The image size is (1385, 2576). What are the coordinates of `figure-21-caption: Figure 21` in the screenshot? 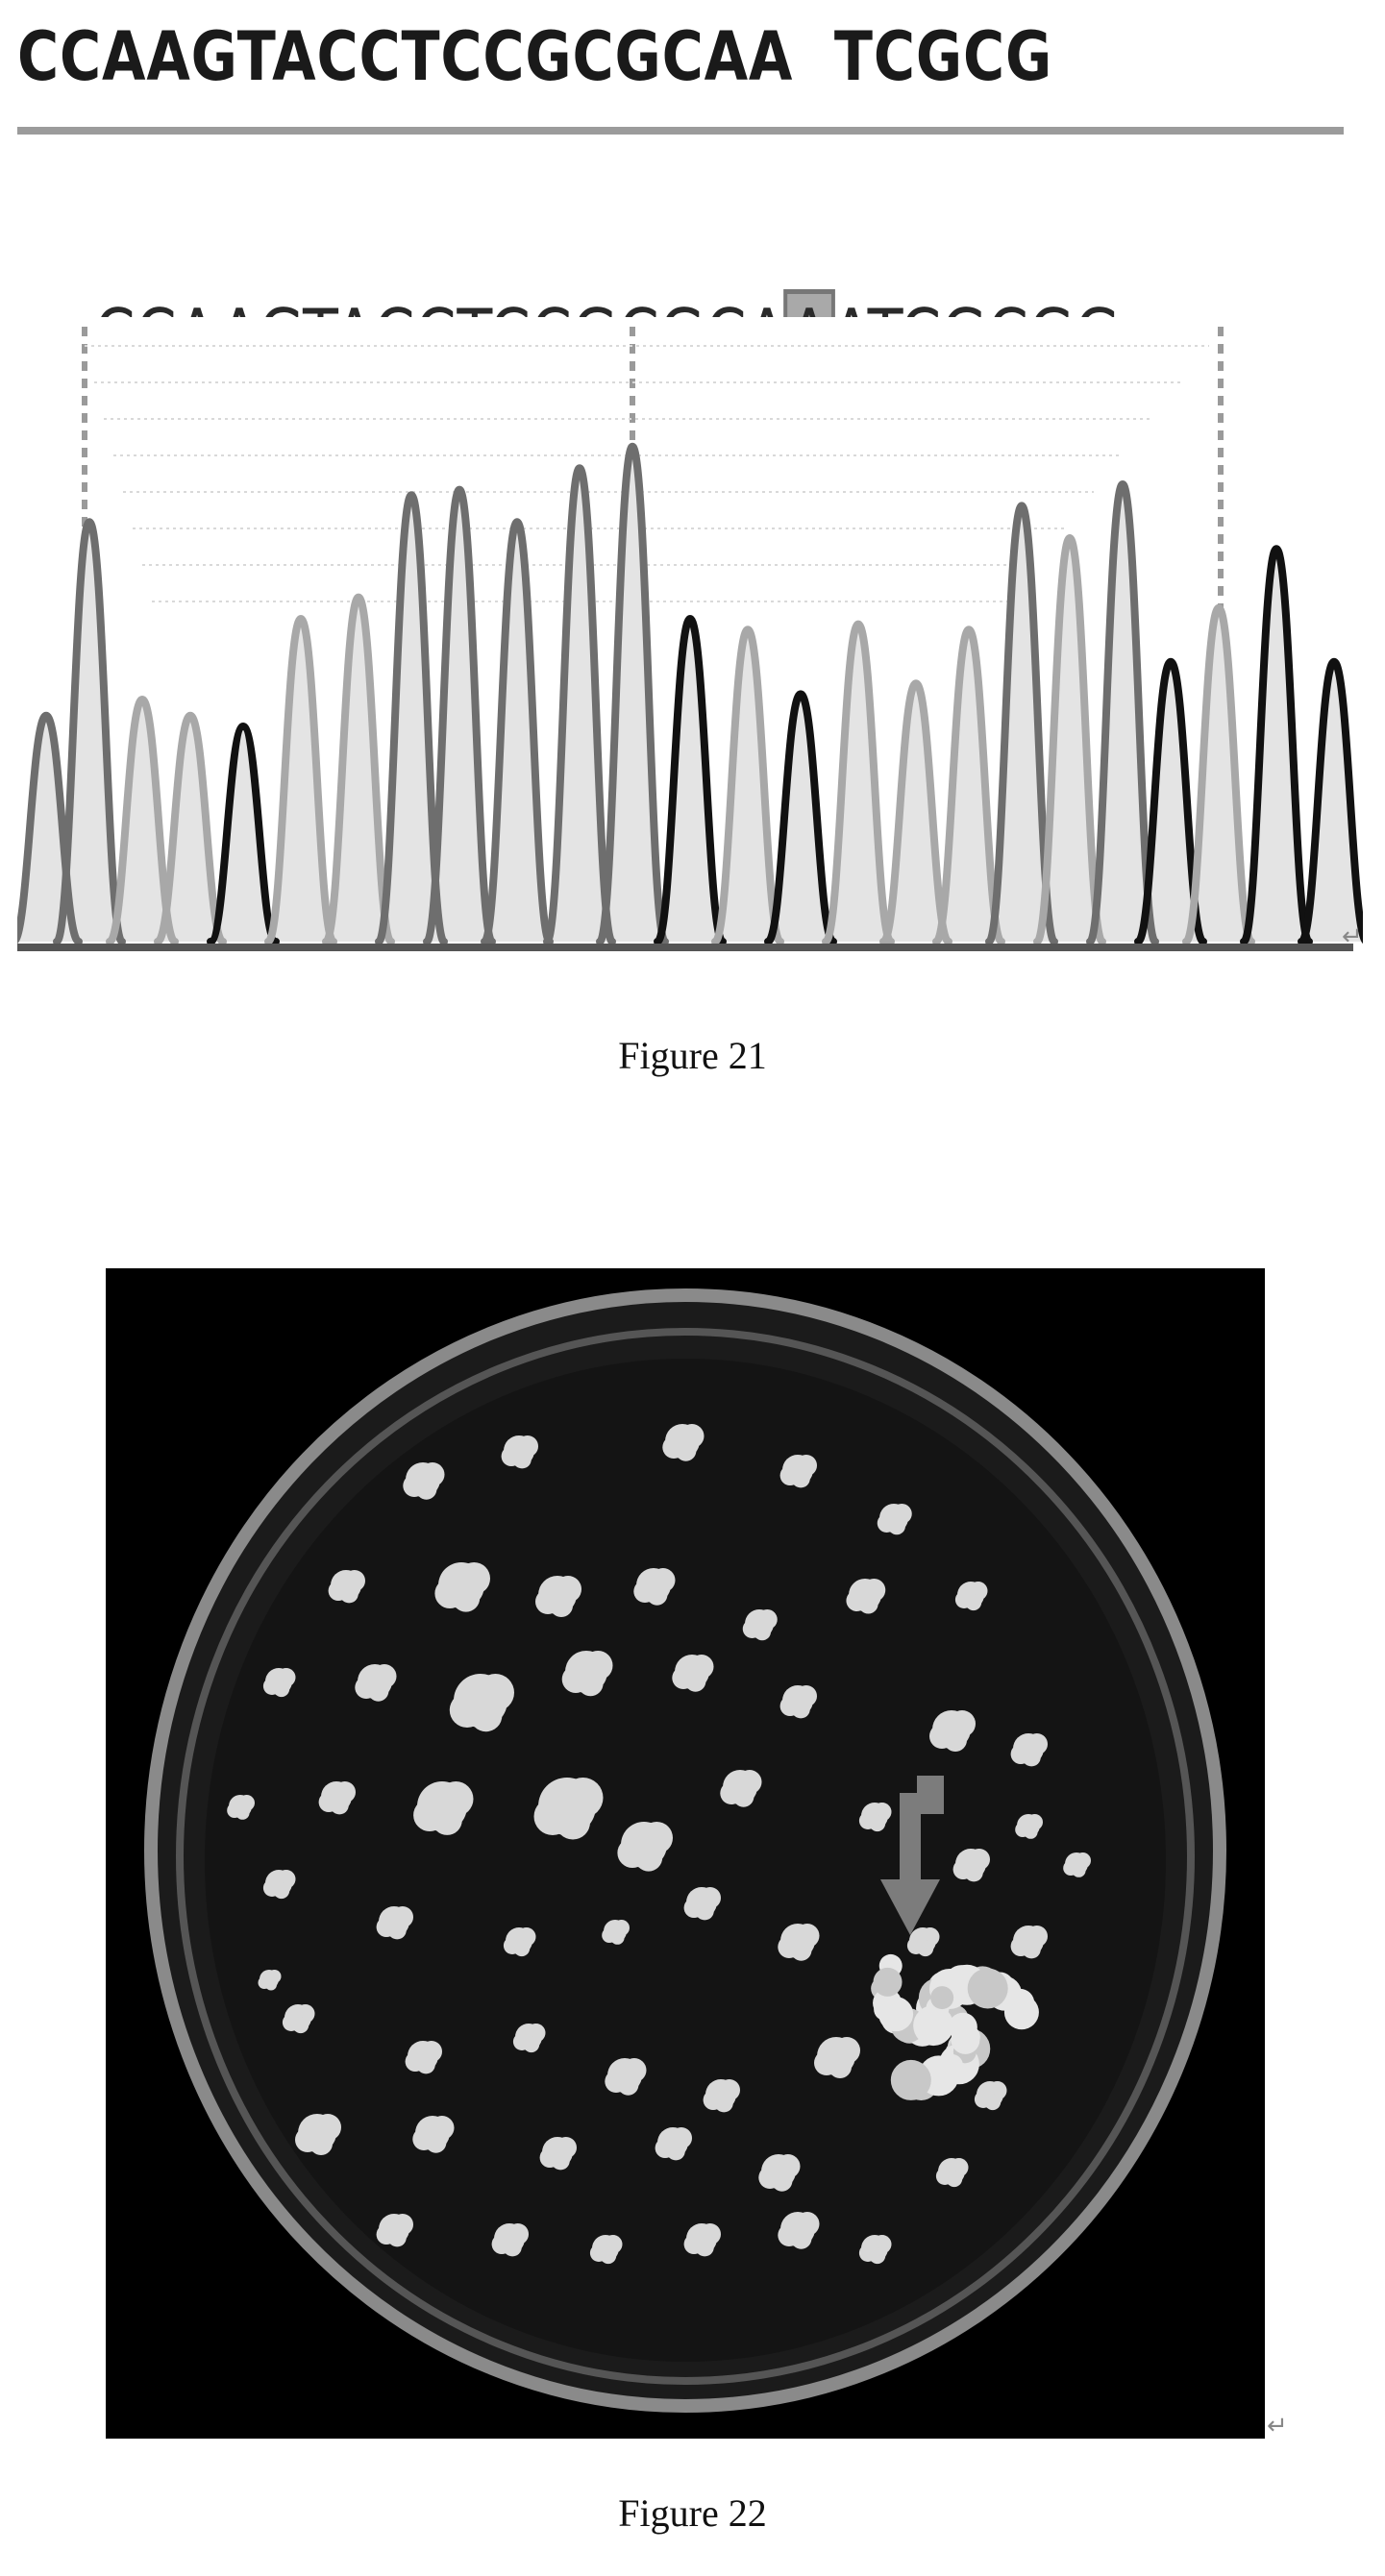 It's located at (692, 1055).